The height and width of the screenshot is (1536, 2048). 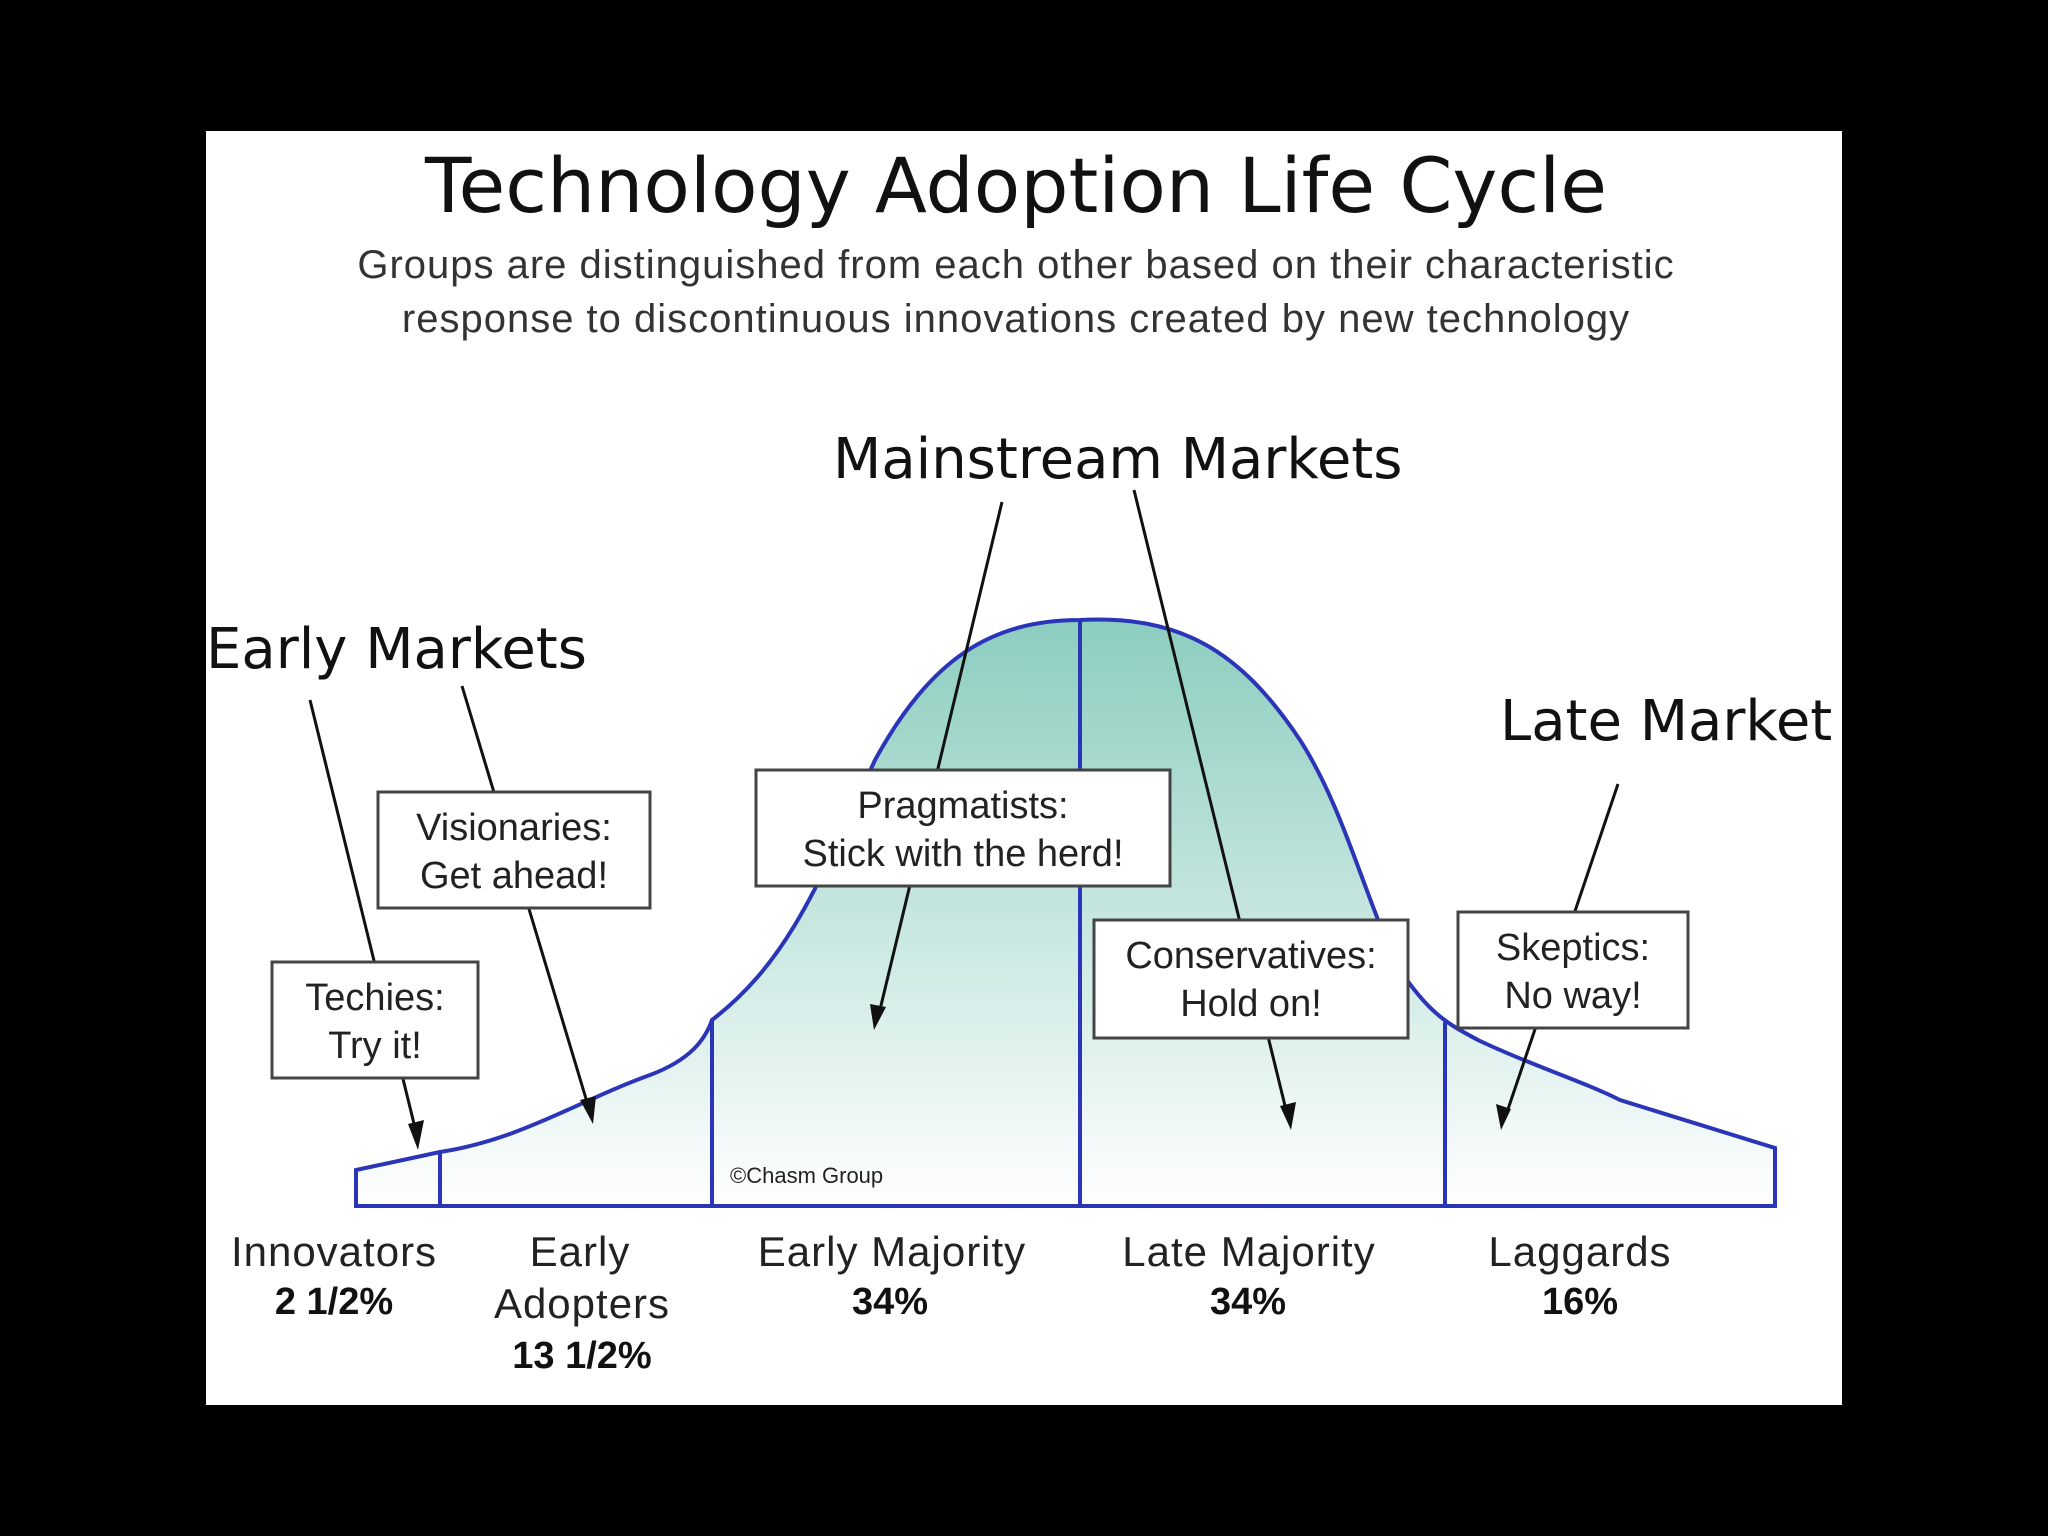 I want to click on late-market-label: Late Market, so click(x=1666, y=721).